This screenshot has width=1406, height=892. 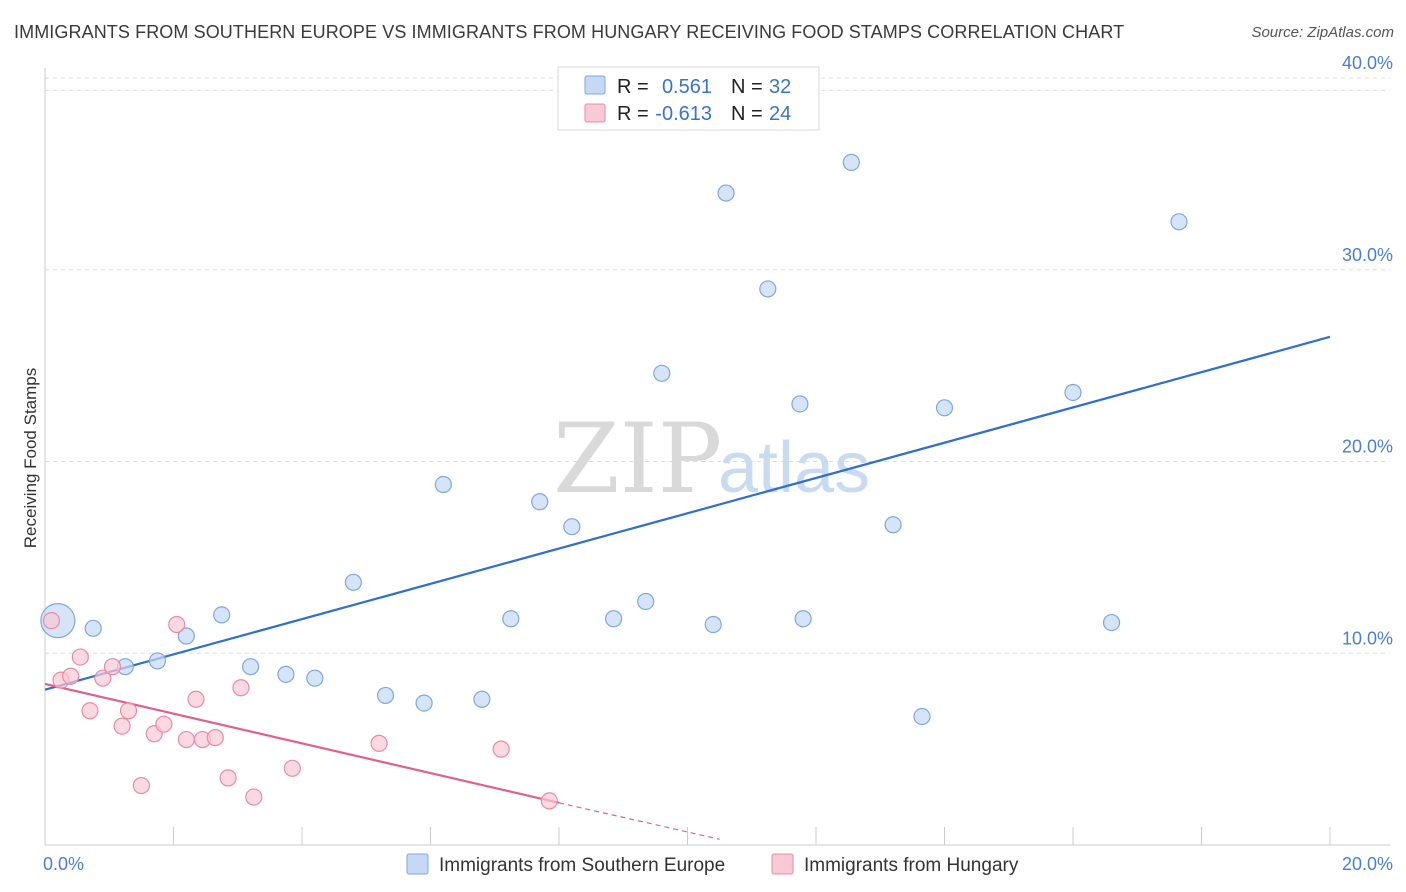 I want to click on y-tick-label: 30.0%, so click(x=1367, y=255).